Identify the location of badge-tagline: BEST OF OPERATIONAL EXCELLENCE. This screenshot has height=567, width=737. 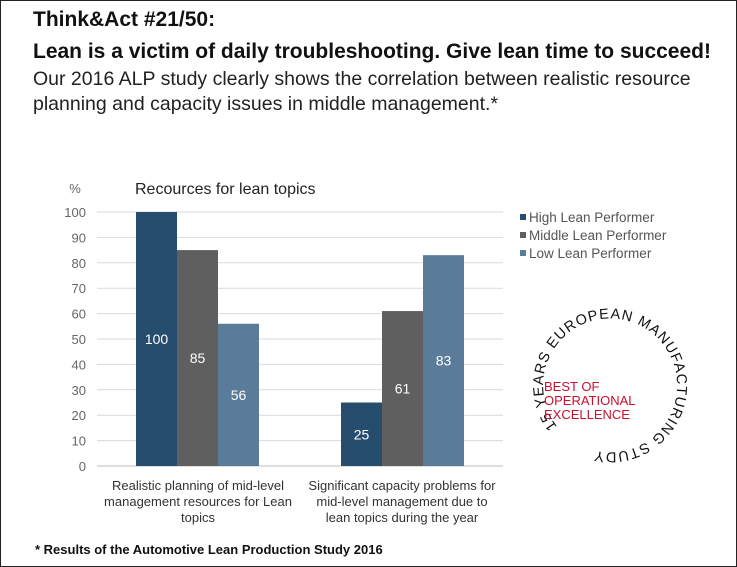
(590, 401).